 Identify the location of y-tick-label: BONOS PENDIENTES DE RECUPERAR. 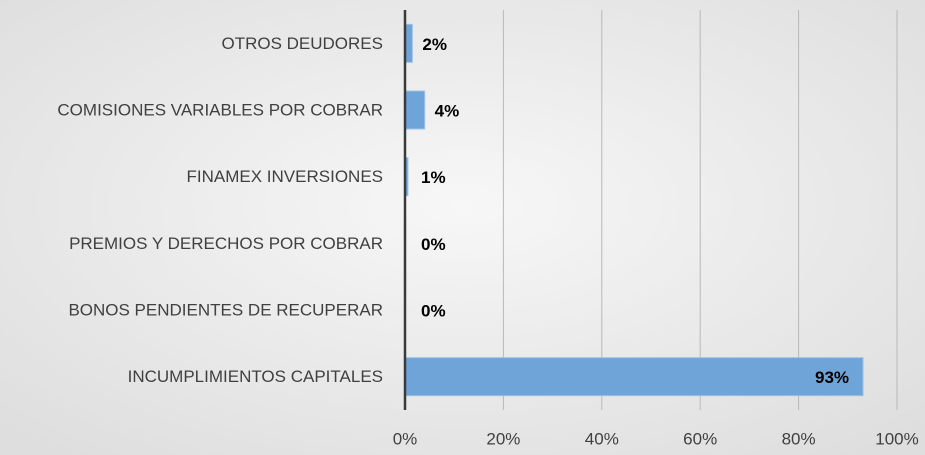
(225, 309).